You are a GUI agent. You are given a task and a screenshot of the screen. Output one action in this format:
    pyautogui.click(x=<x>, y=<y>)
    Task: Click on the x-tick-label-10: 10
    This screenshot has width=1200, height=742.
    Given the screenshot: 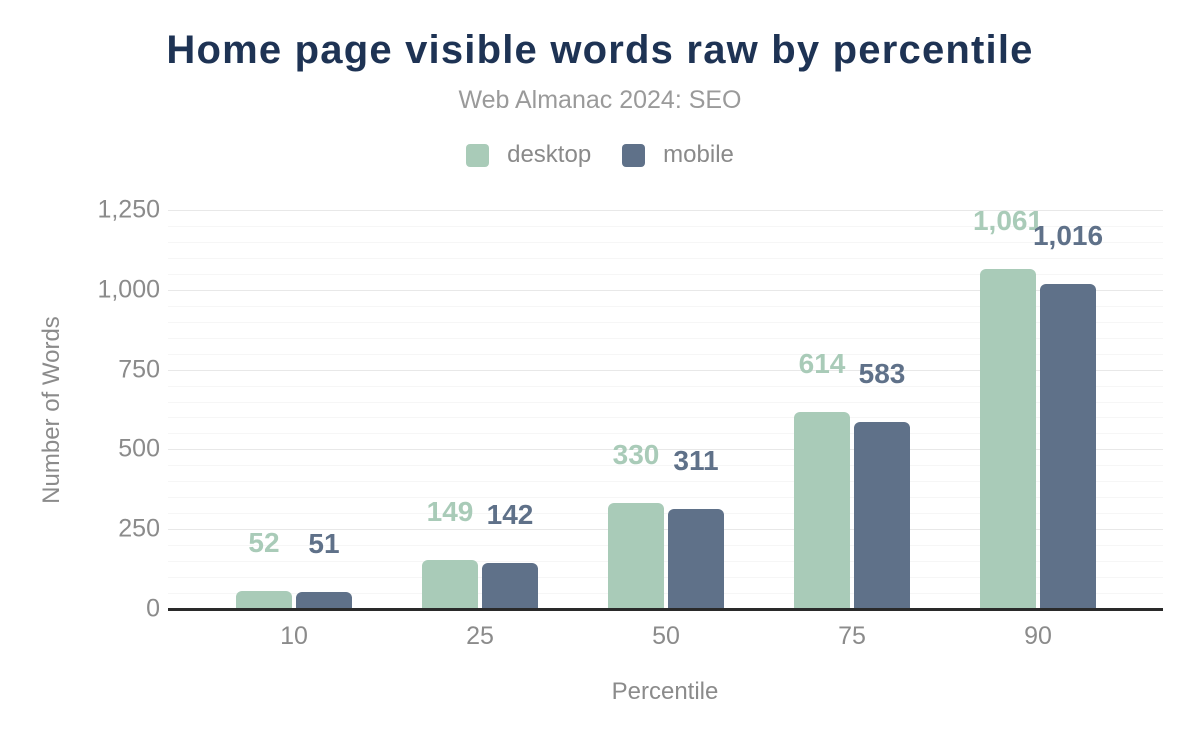 What is the action you would take?
    pyautogui.click(x=294, y=636)
    